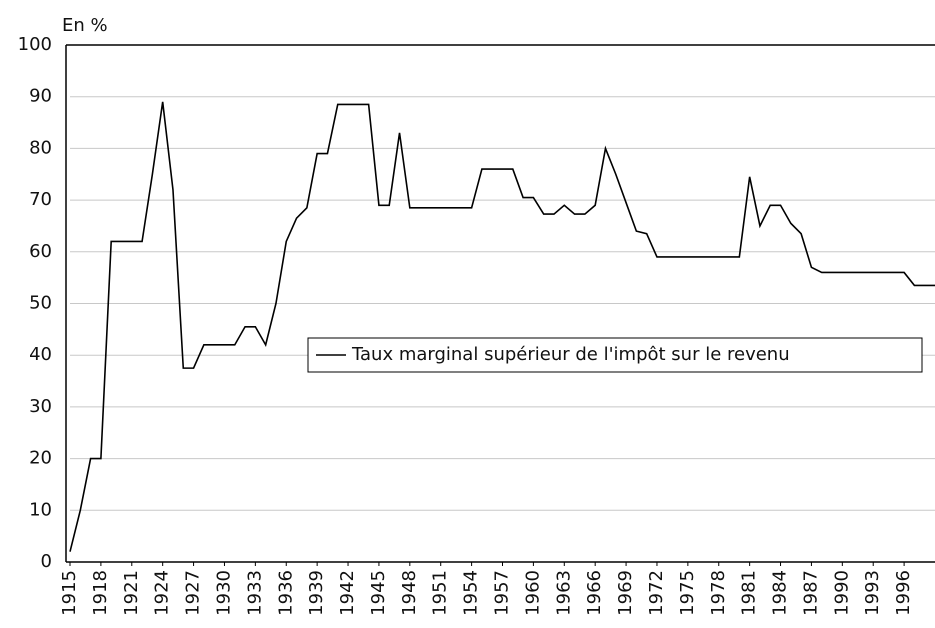 The image size is (935, 628). What do you see at coordinates (656, 593) in the screenshot?
I see `x-tick-label: 1972` at bounding box center [656, 593].